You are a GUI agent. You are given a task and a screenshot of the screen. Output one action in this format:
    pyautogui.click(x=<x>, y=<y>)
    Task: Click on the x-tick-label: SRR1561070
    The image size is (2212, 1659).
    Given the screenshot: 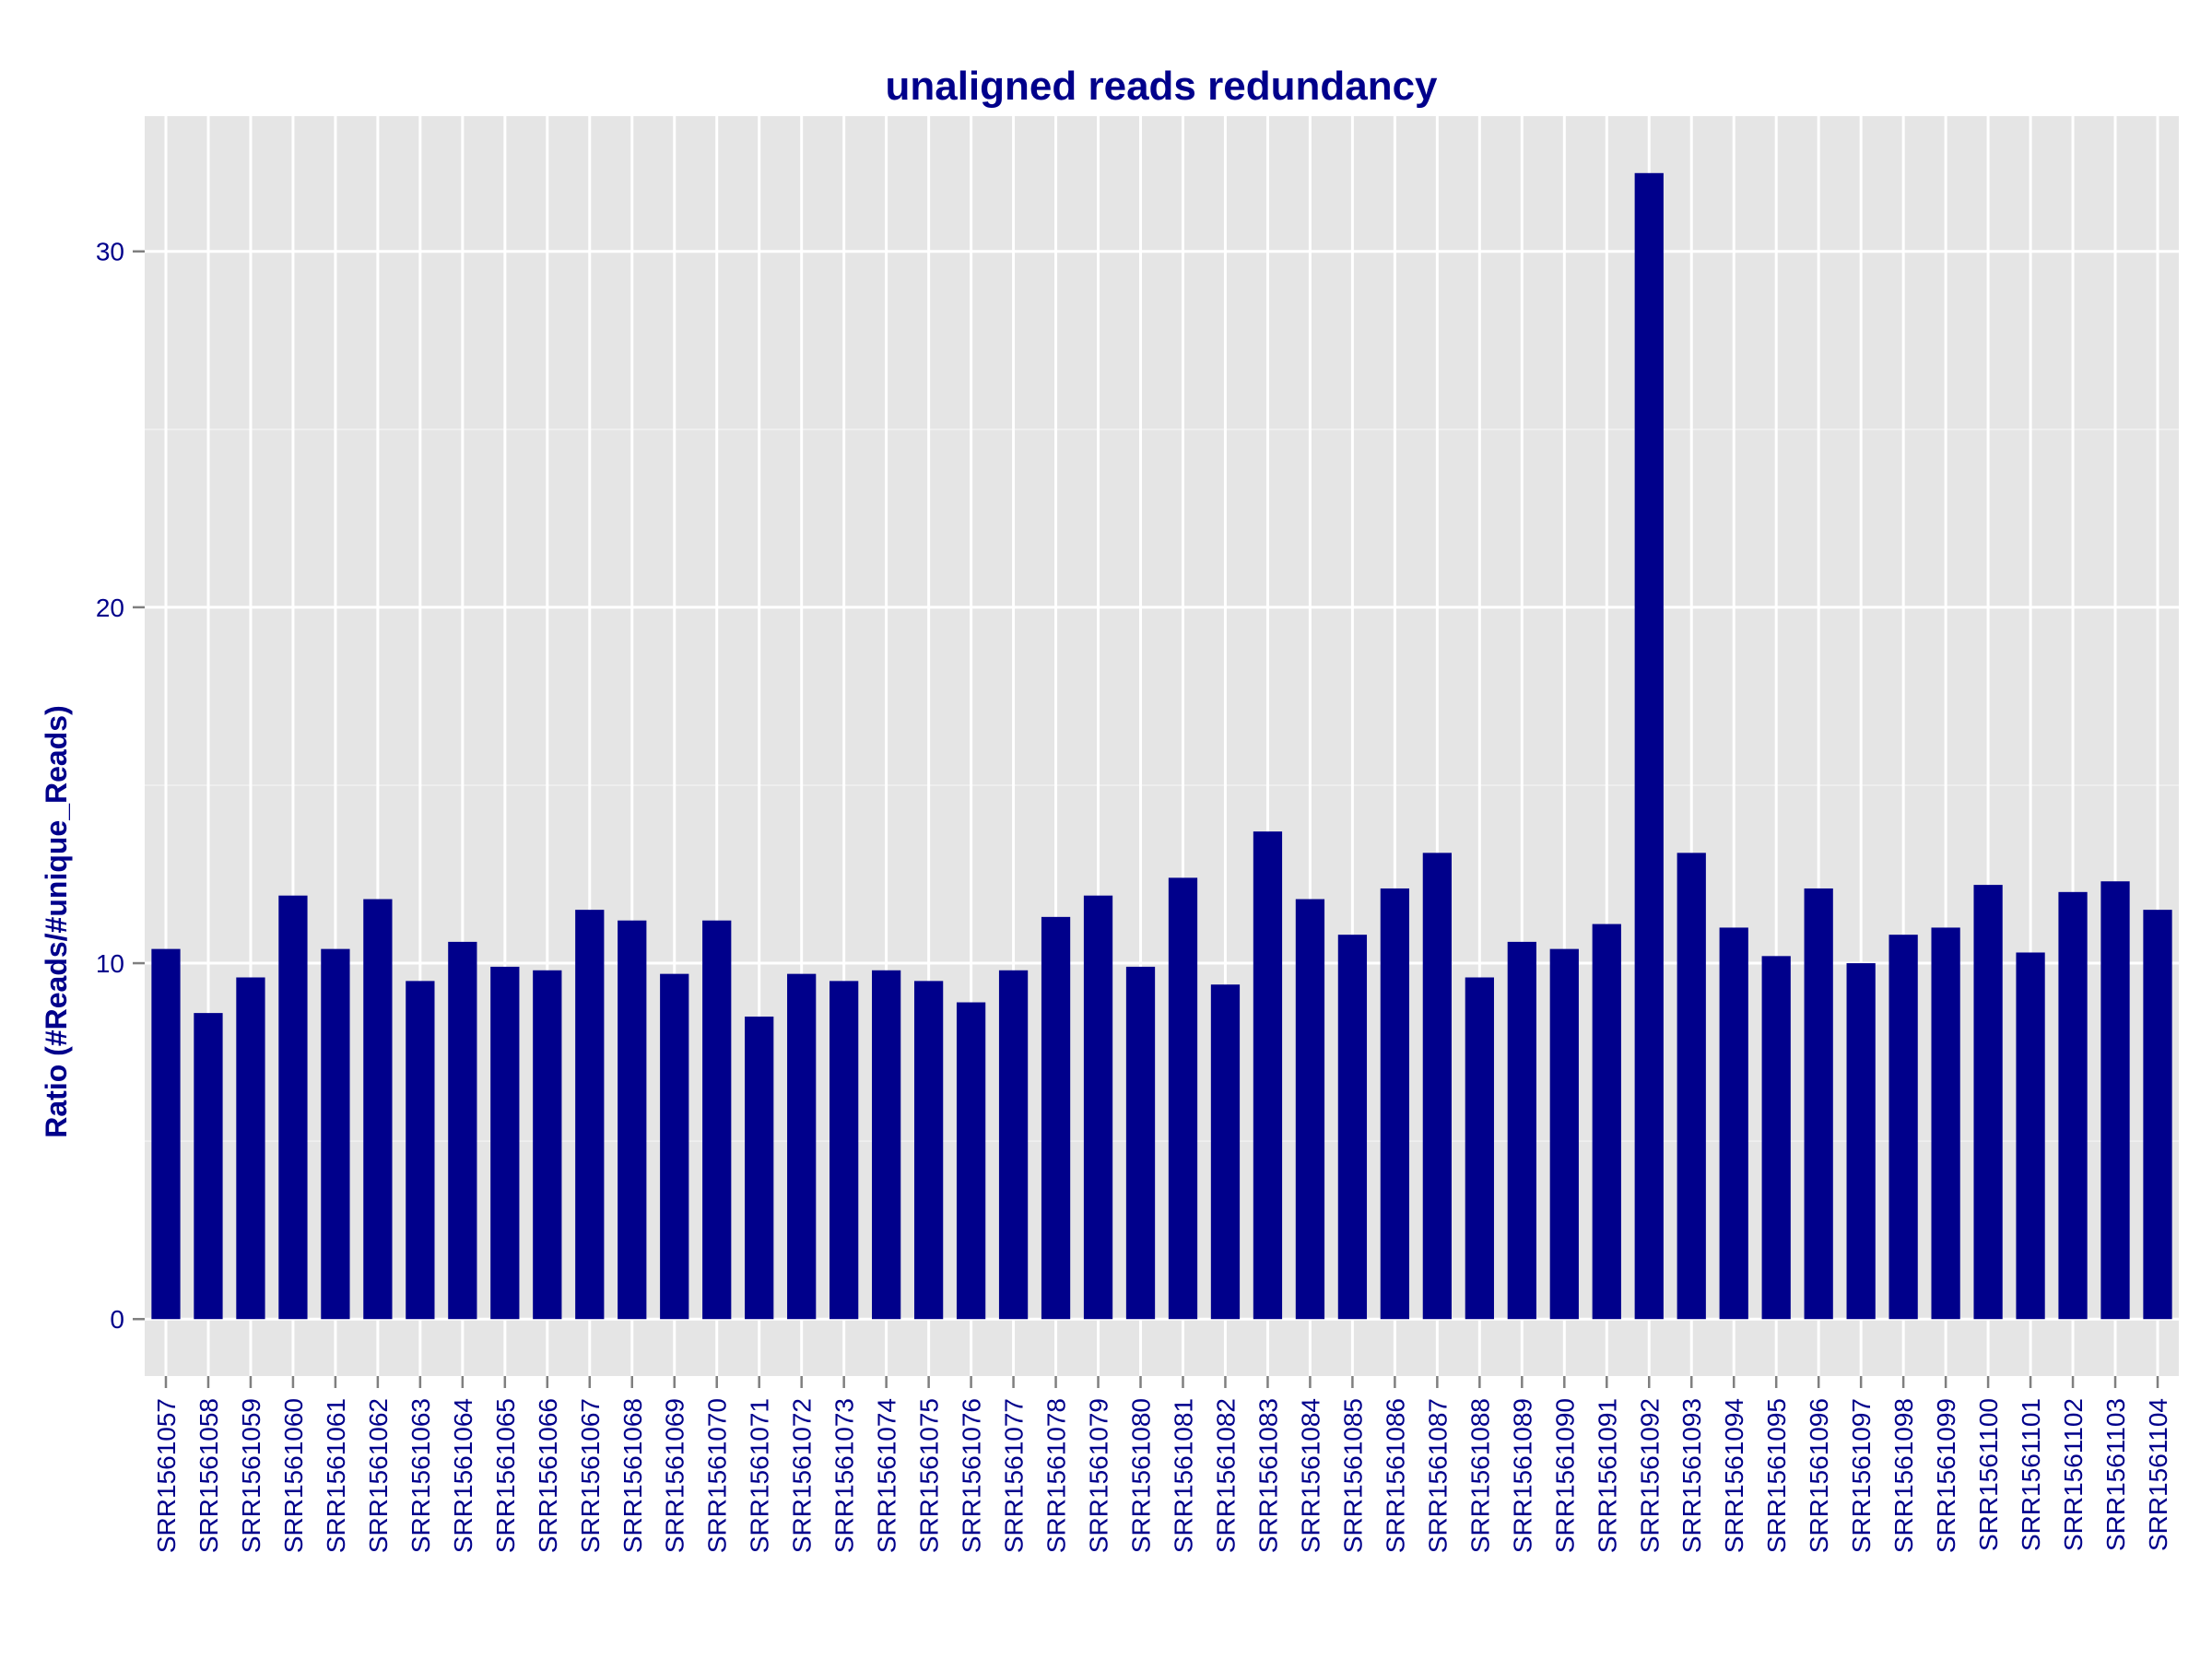 What is the action you would take?
    pyautogui.click(x=717, y=1475)
    